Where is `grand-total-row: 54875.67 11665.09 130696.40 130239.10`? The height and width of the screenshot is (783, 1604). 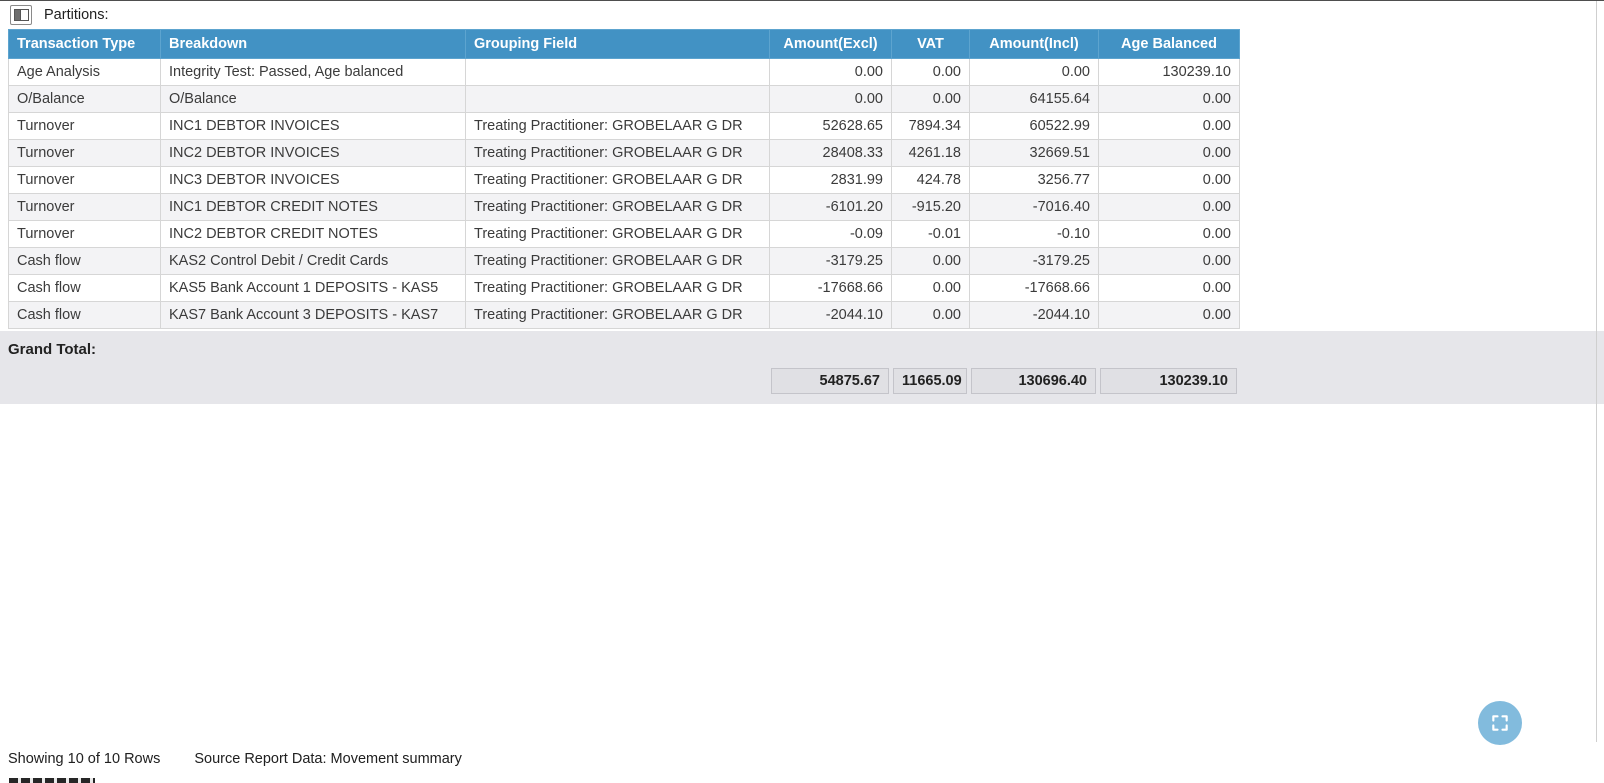
grand-total-row: 54875.67 11665.09 130696.40 130239.10 is located at coordinates (623, 381).